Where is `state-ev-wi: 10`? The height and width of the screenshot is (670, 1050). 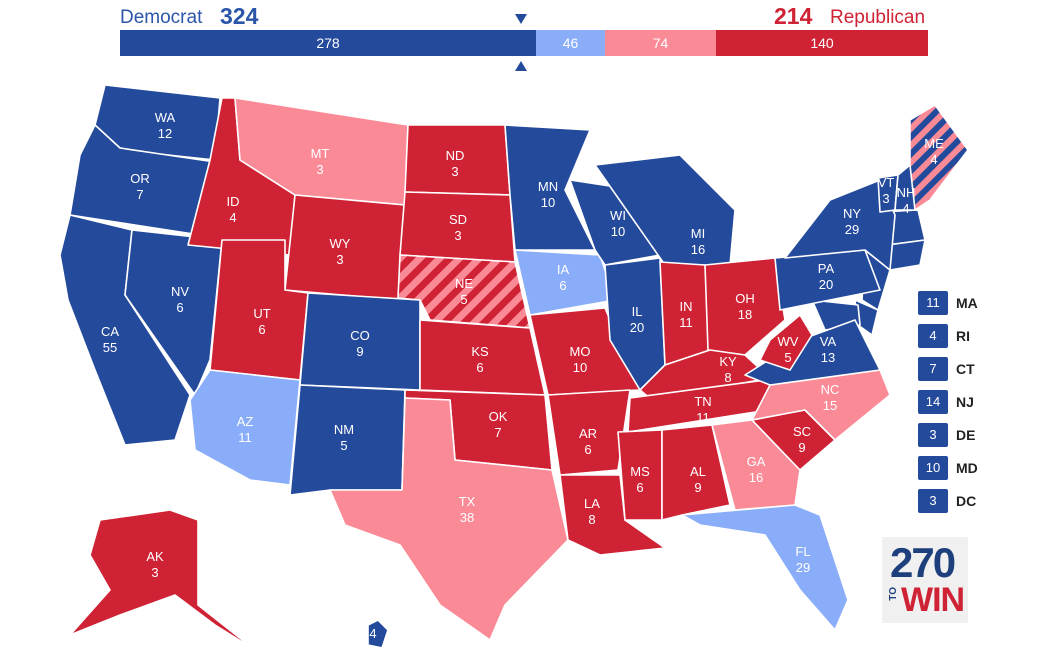 state-ev-wi: 10 is located at coordinates (618, 231).